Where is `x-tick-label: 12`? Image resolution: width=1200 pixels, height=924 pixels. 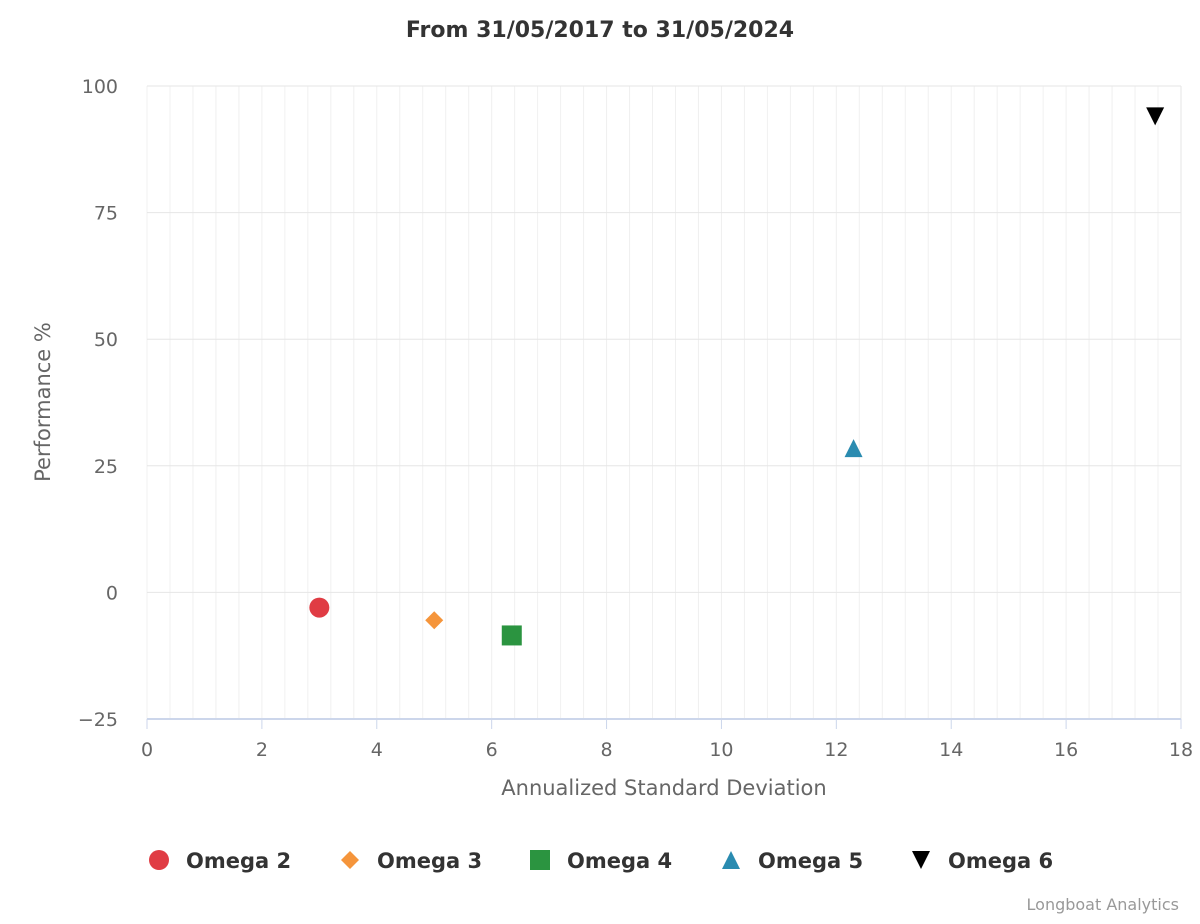
x-tick-label: 12 is located at coordinates (836, 750).